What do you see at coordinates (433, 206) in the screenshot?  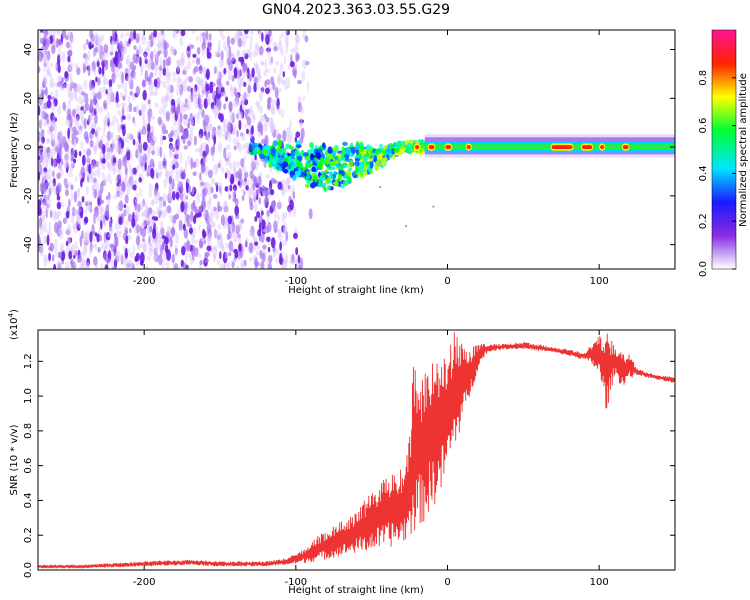 I see `straggler-speck` at bounding box center [433, 206].